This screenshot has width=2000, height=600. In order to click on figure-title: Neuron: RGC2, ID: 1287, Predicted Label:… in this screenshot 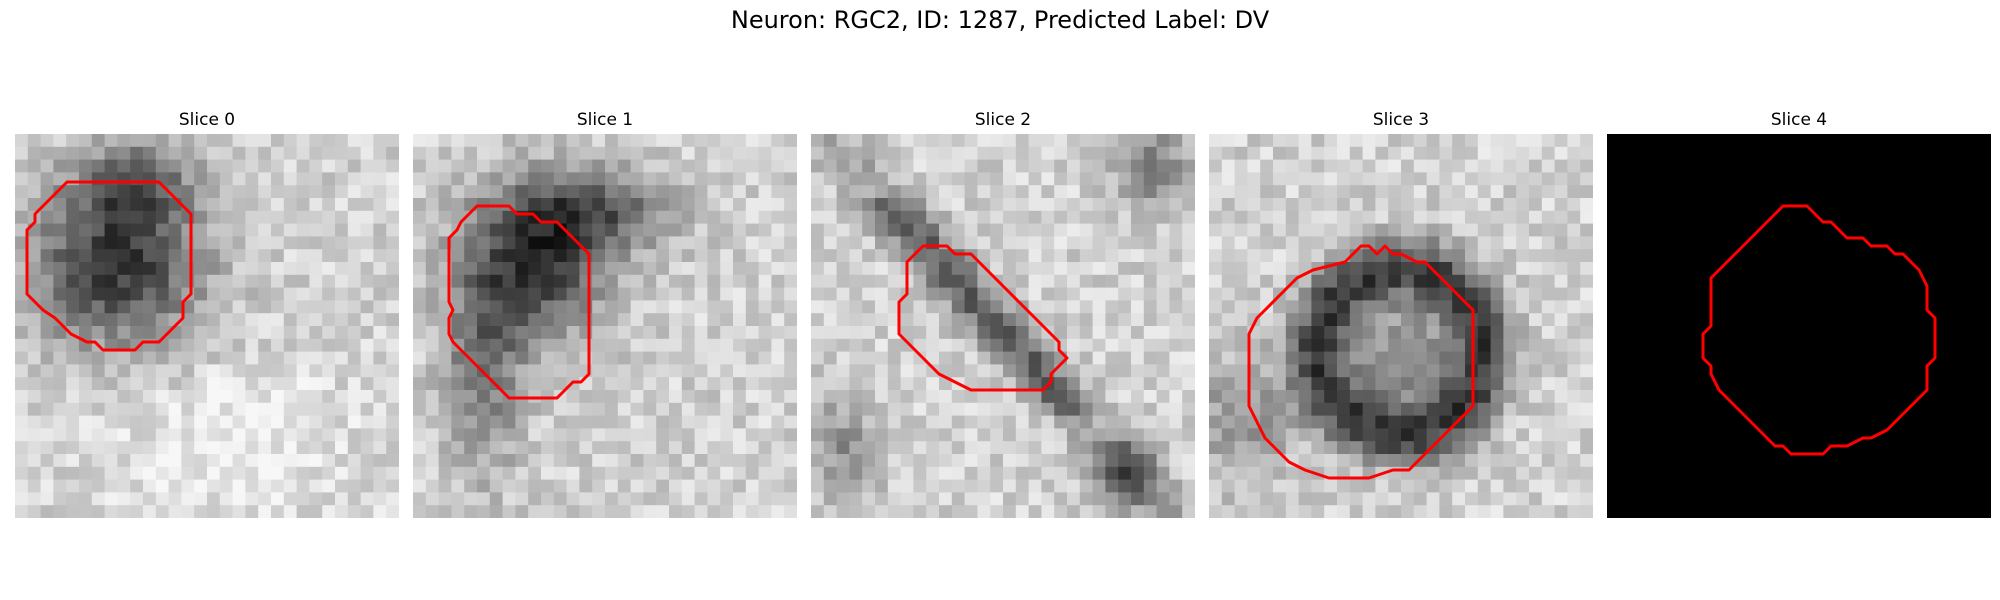, I will do `click(1000, 20)`.